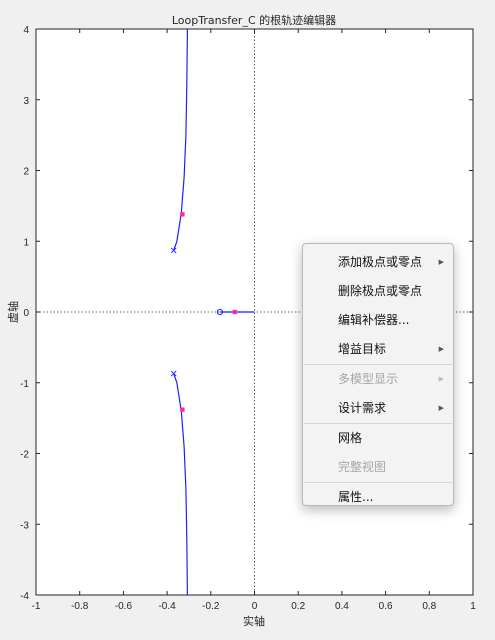 The width and height of the screenshot is (495, 640). I want to click on y-axis-title: 虚轴, so click(13, 312).